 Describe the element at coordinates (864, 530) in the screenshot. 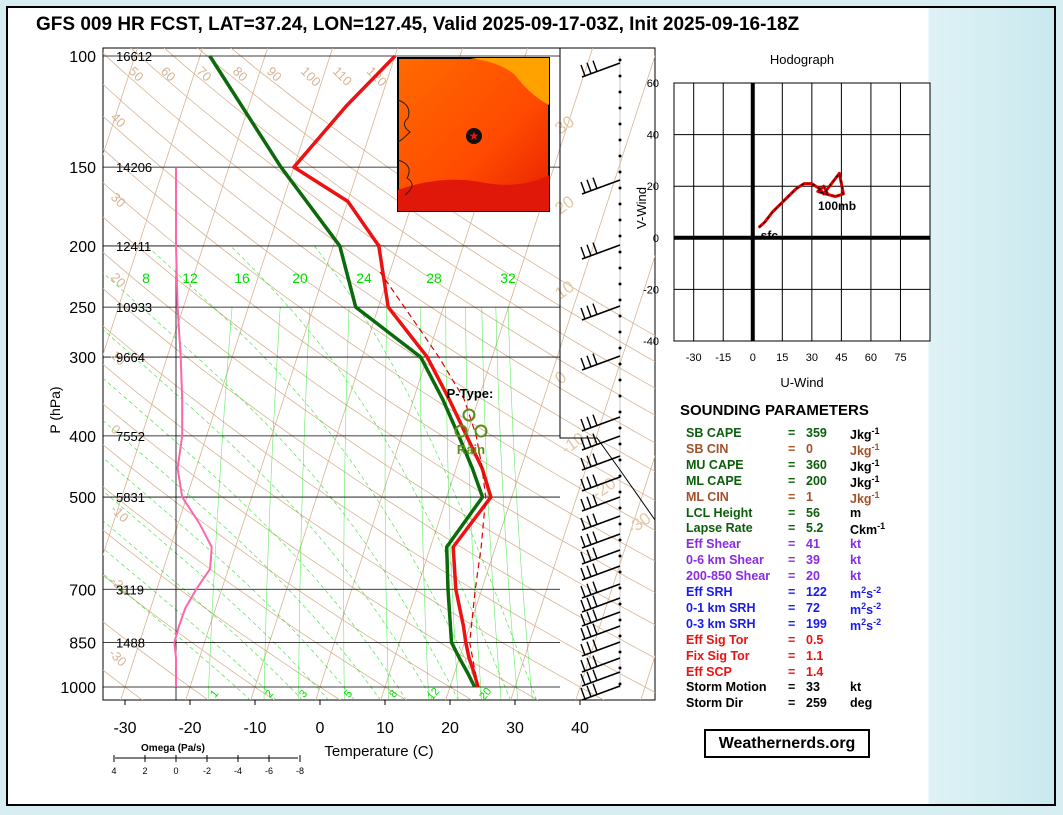

I see `unit-text: Ckm` at that location.